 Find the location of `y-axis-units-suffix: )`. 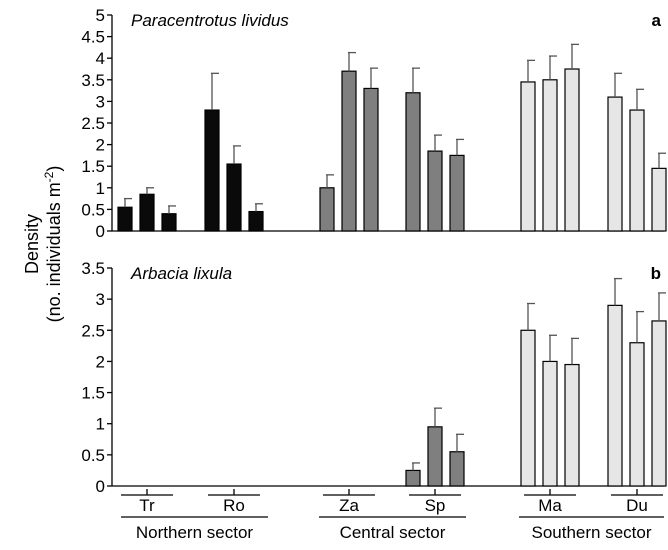

y-axis-units-suffix: ) is located at coordinates (54, 169).